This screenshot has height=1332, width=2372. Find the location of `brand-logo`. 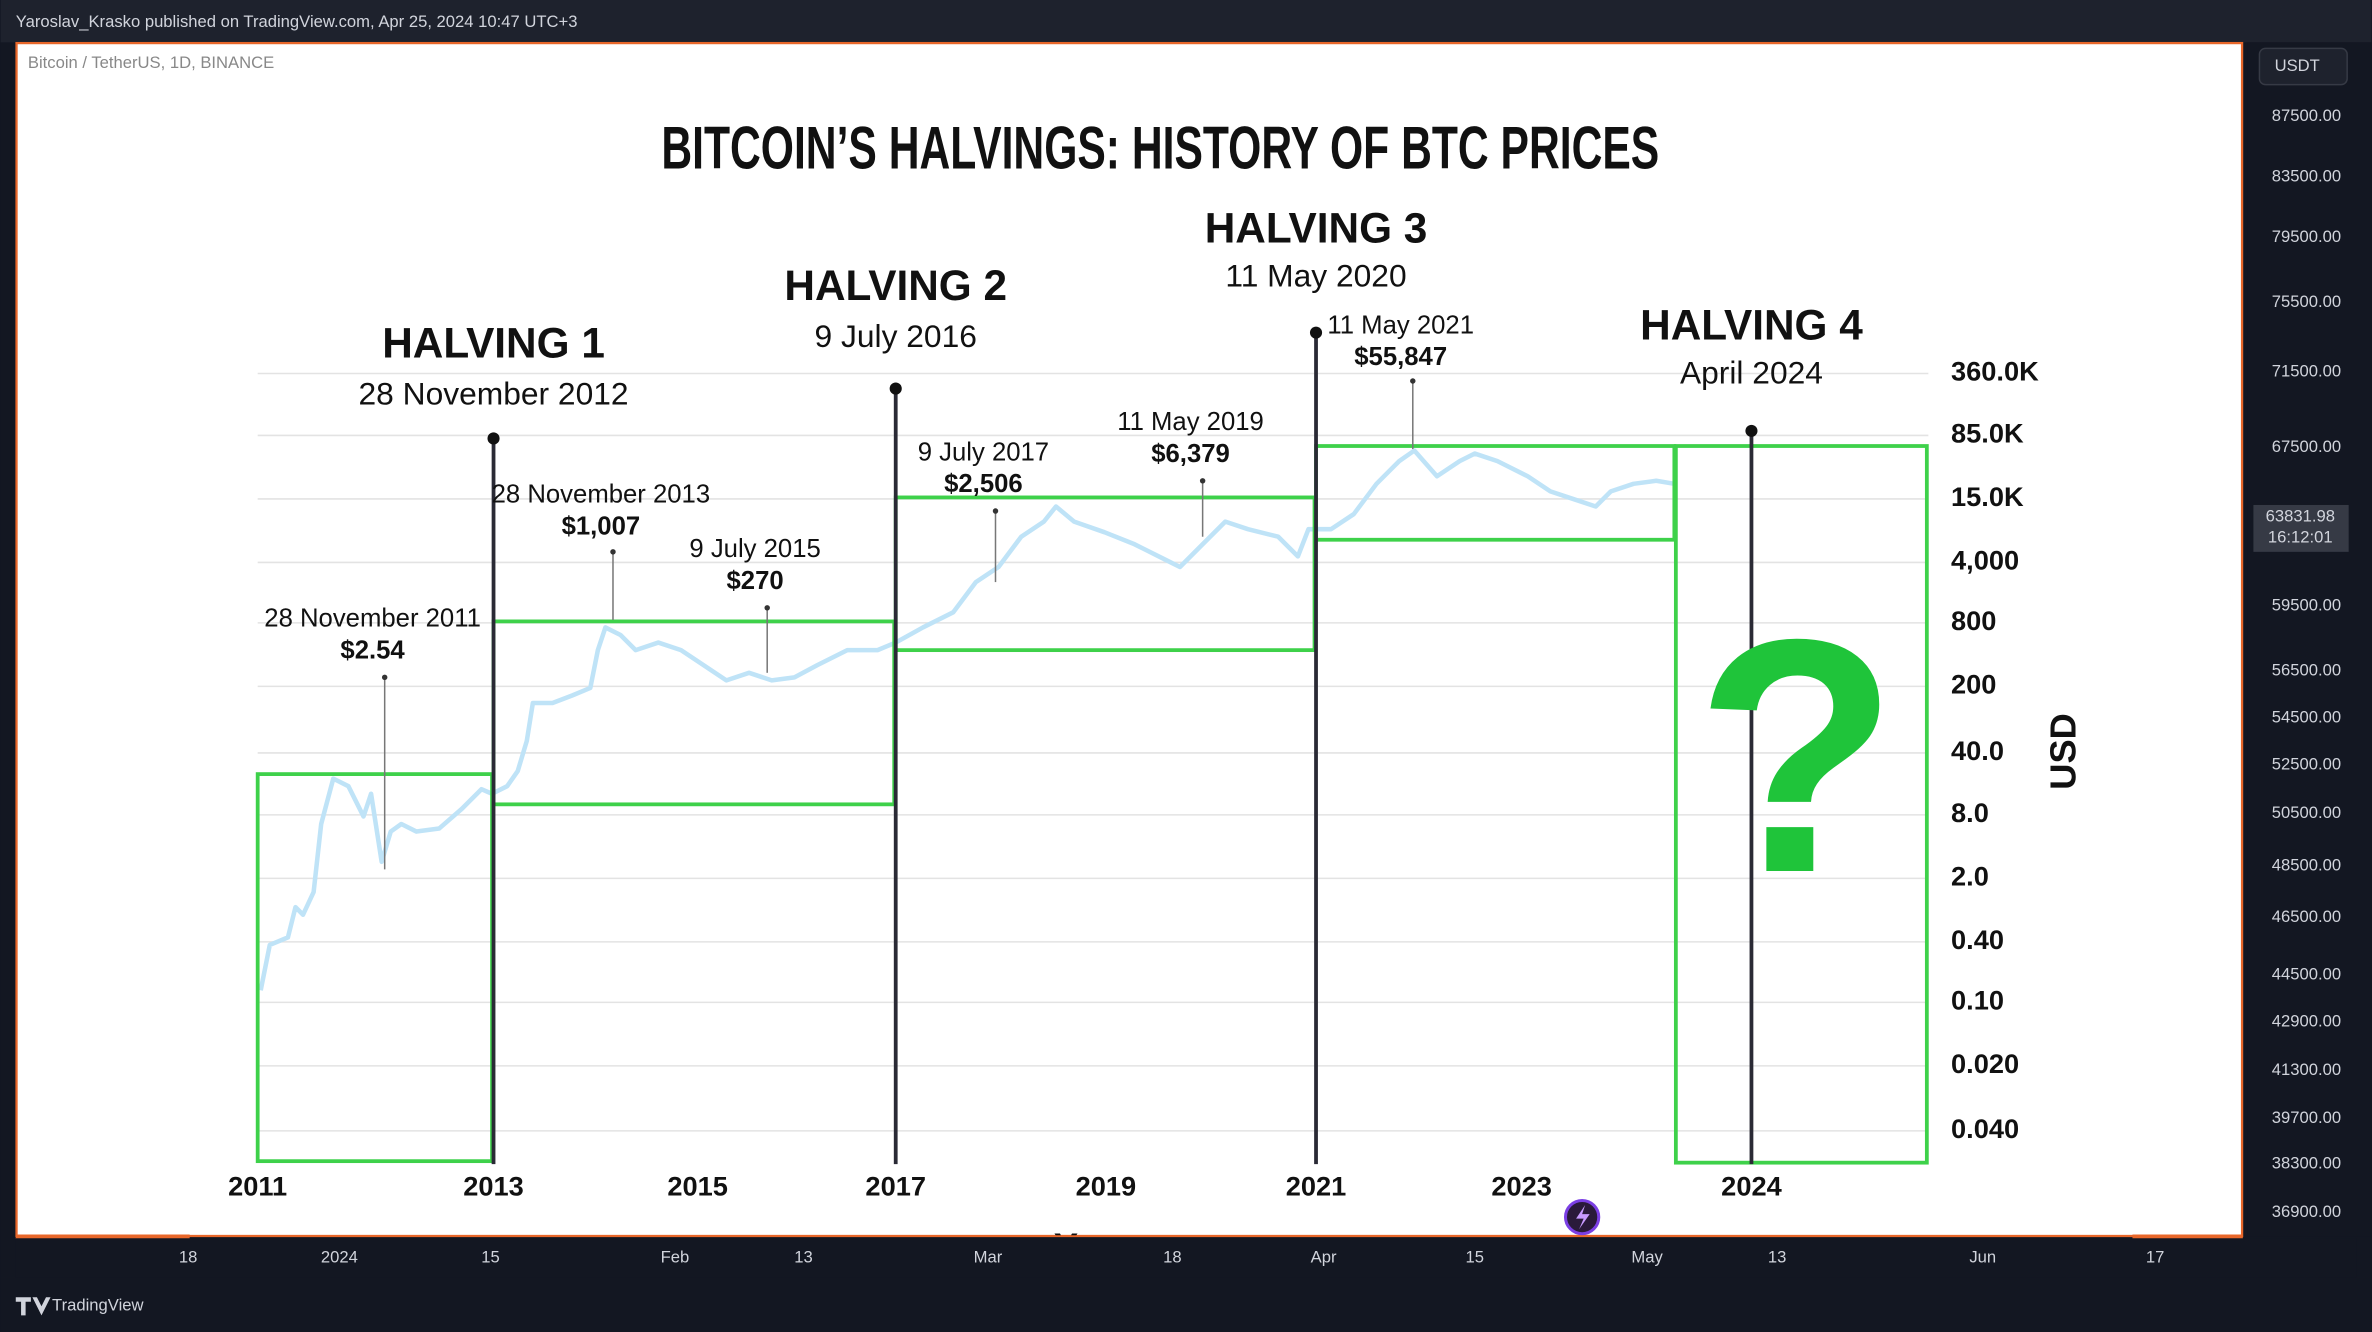

brand-logo is located at coordinates (33, 1306).